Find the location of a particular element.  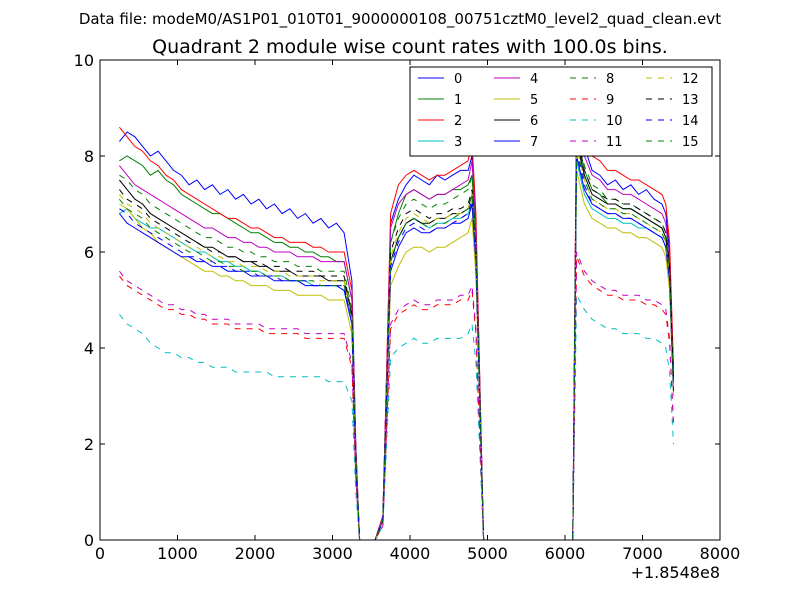

x-tick-label: 8000 is located at coordinates (720, 553).